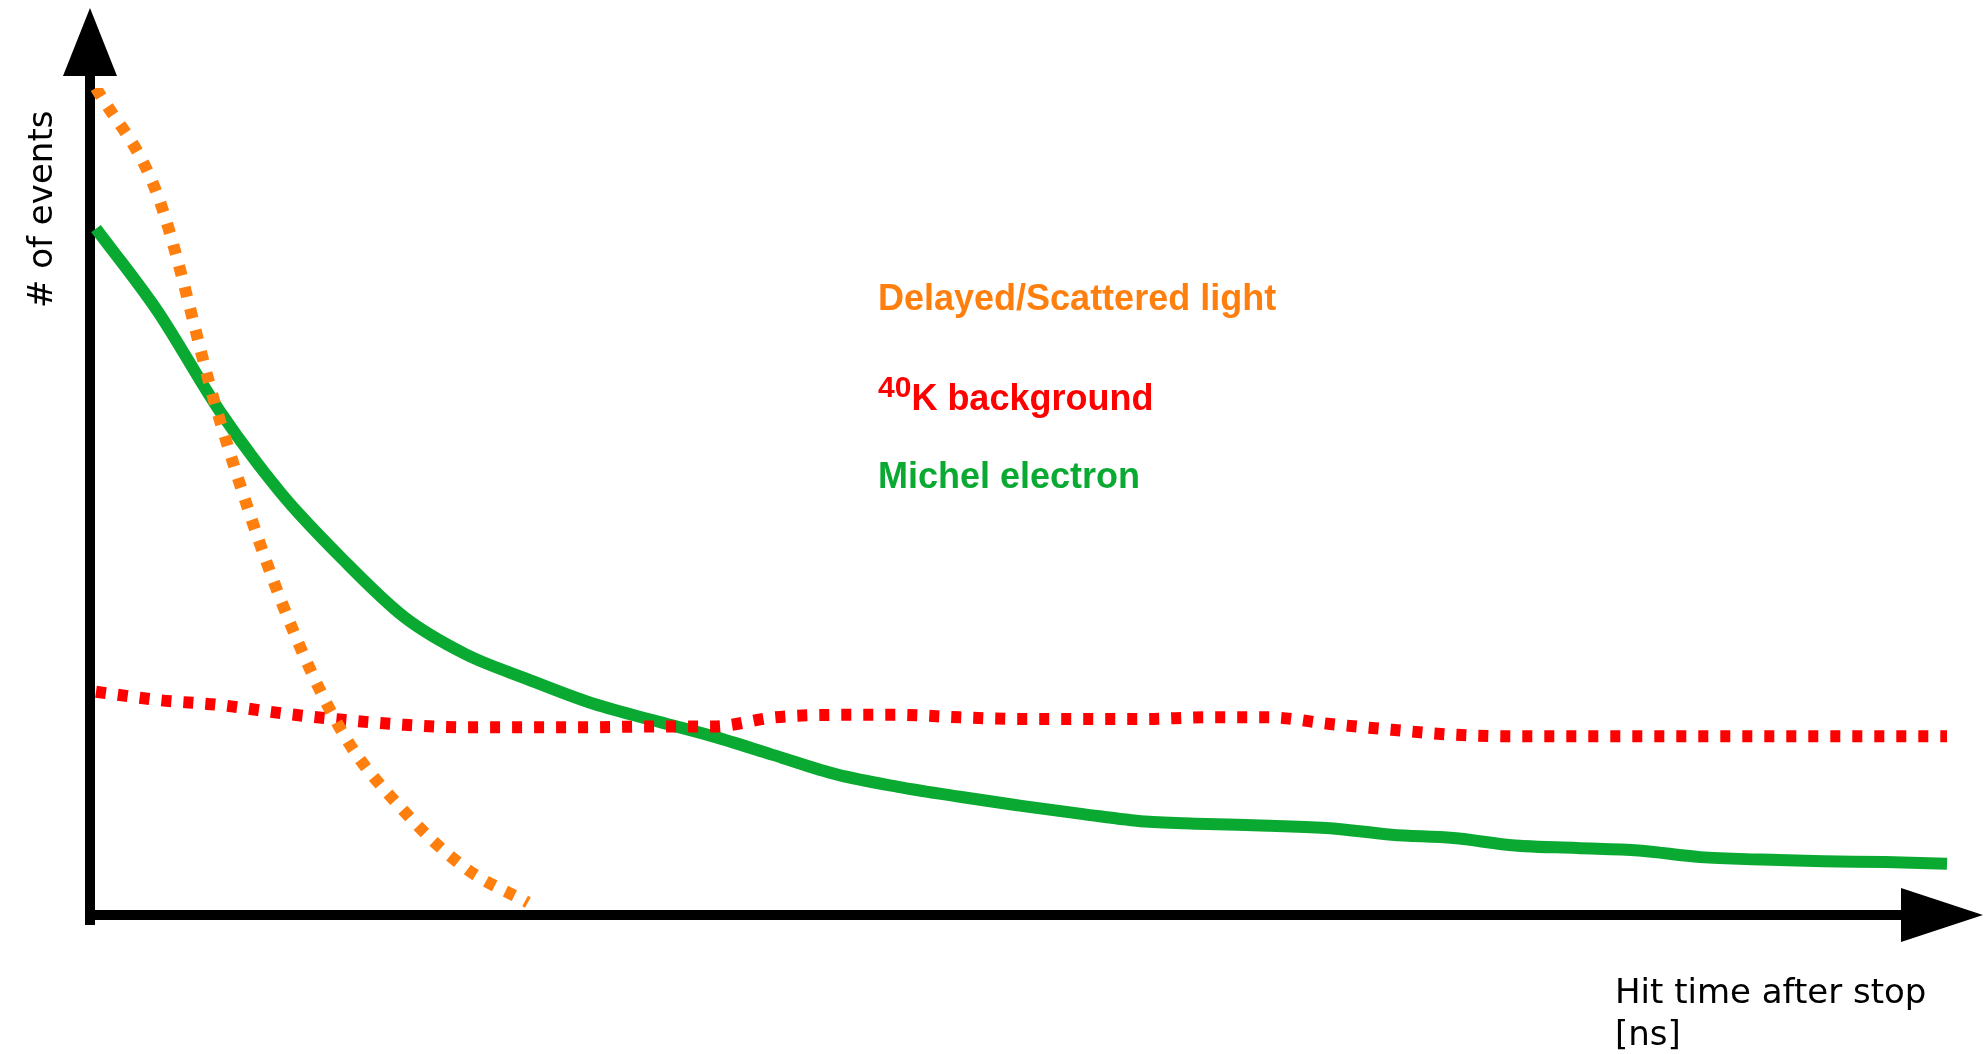  Describe the element at coordinates (1016, 394) in the screenshot. I see `text: $^{40}$K background` at that location.